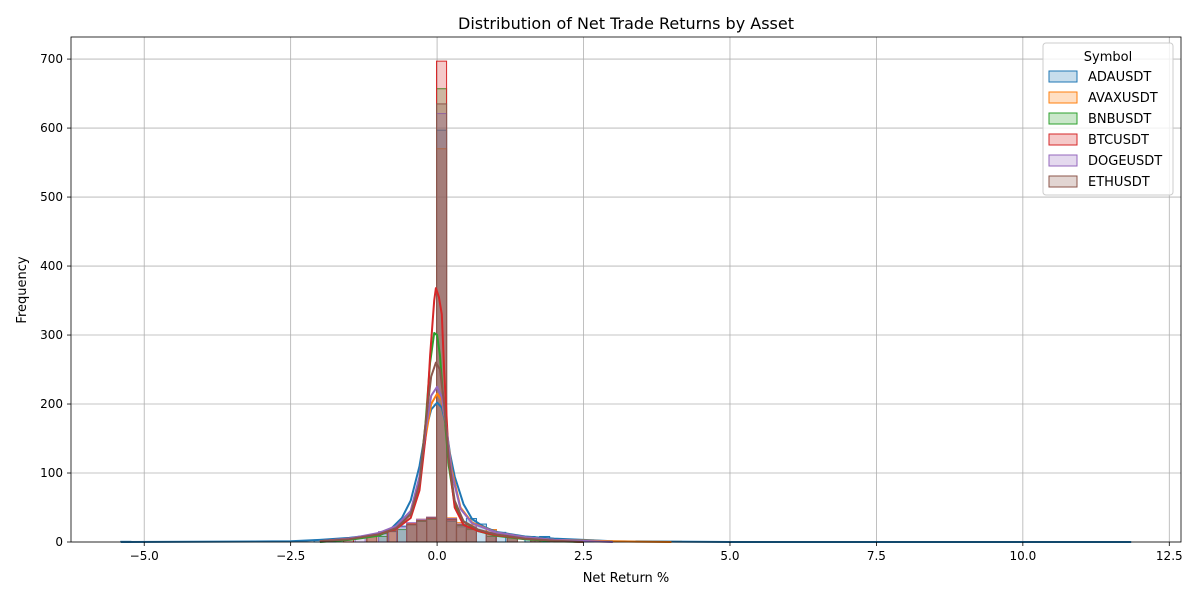 The image size is (1200, 600). Describe the element at coordinates (55, 300) in the screenshot. I see `y-axis-ticks: 0 100 200 300 400 500 600 700` at that location.